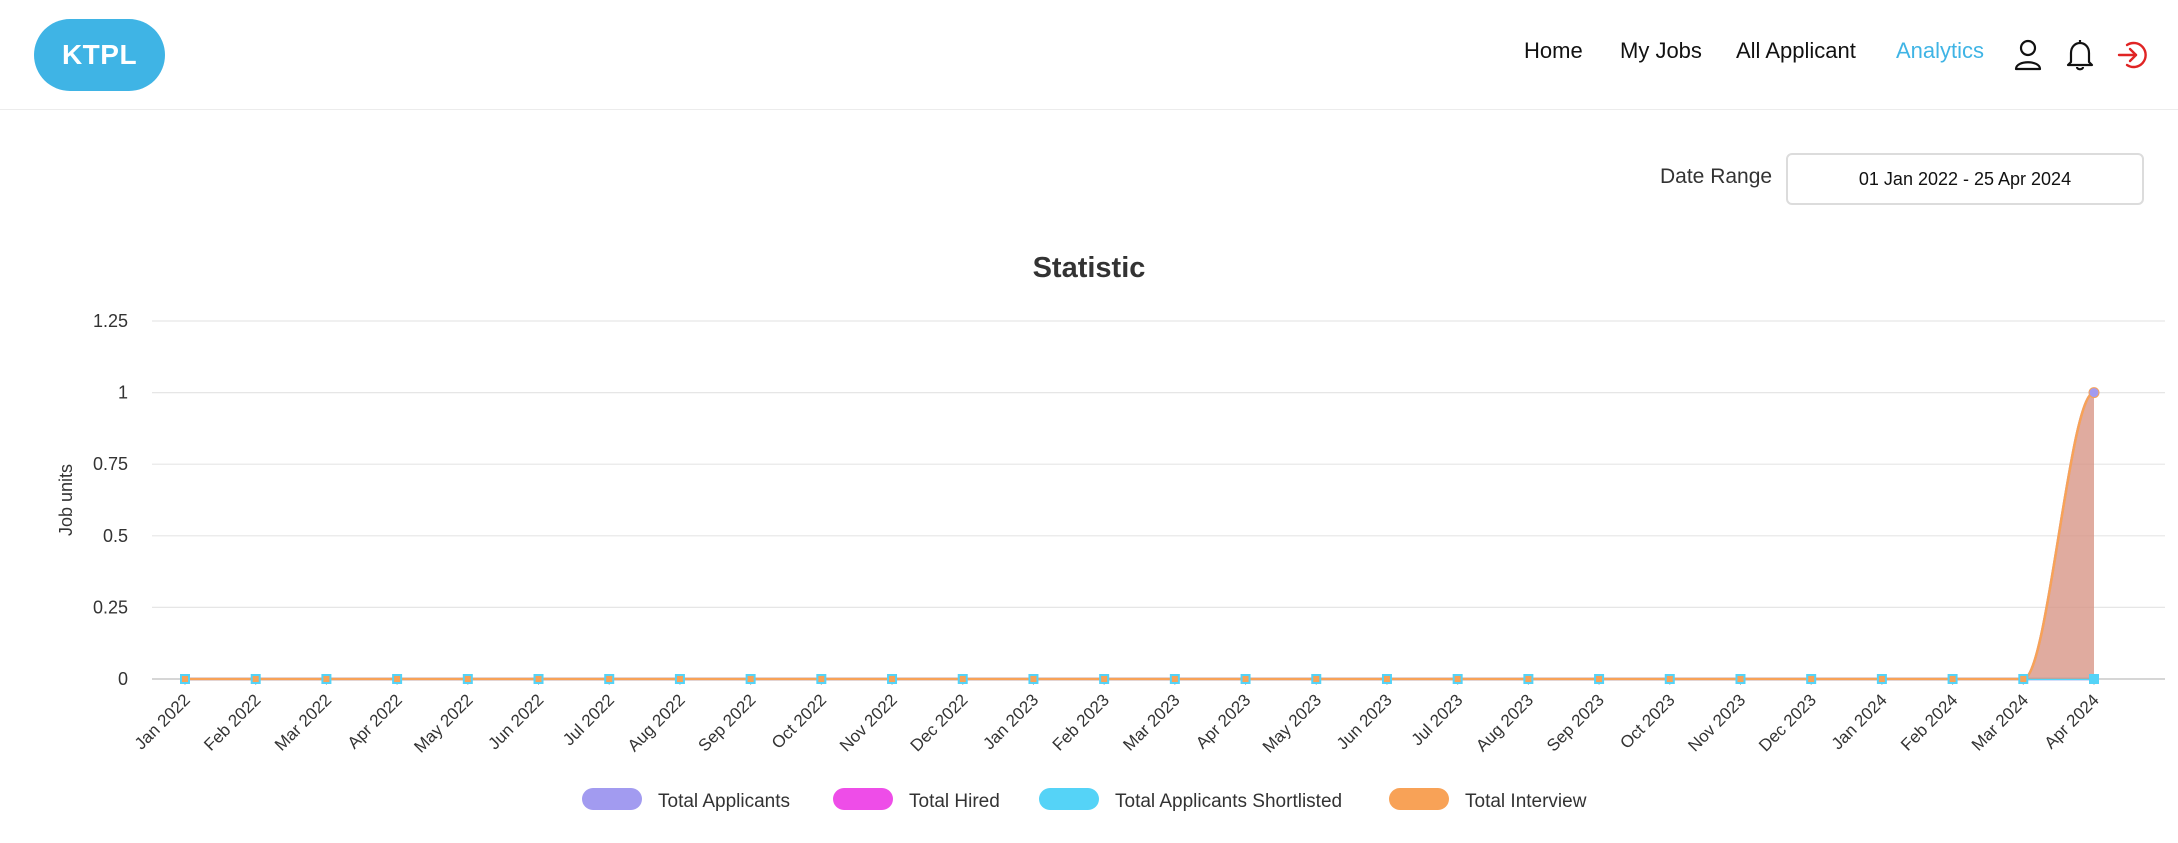 This screenshot has width=2178, height=843. I want to click on x-tick-label: Feb 2024, so click(1929, 722).